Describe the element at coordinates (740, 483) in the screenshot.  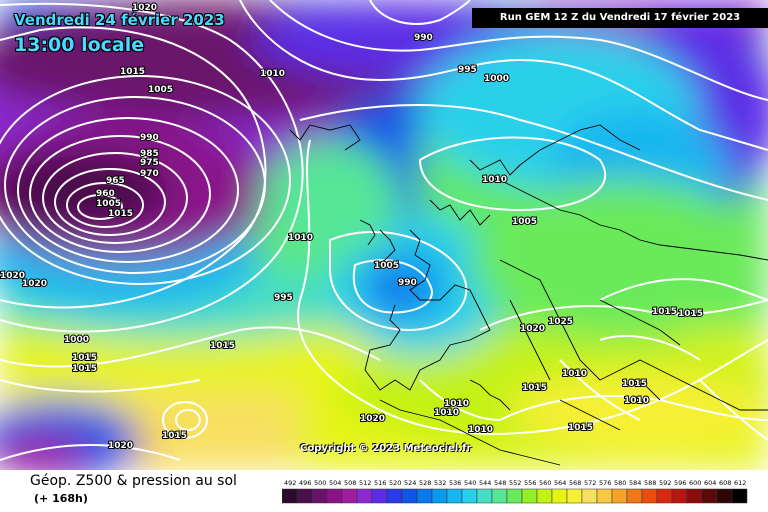
I see `legend-tick-label: 612` at that location.